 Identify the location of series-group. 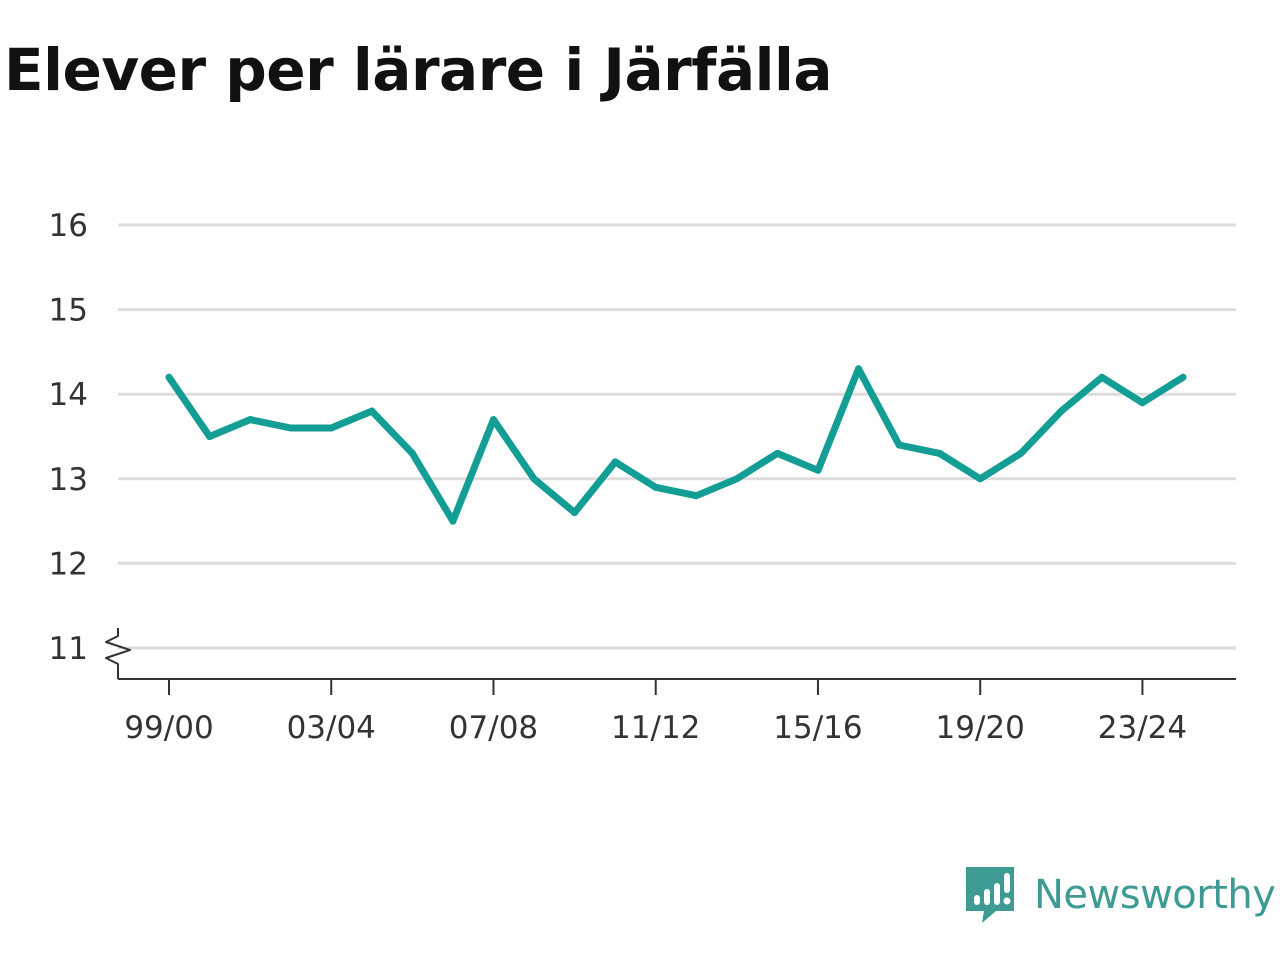
(676, 445).